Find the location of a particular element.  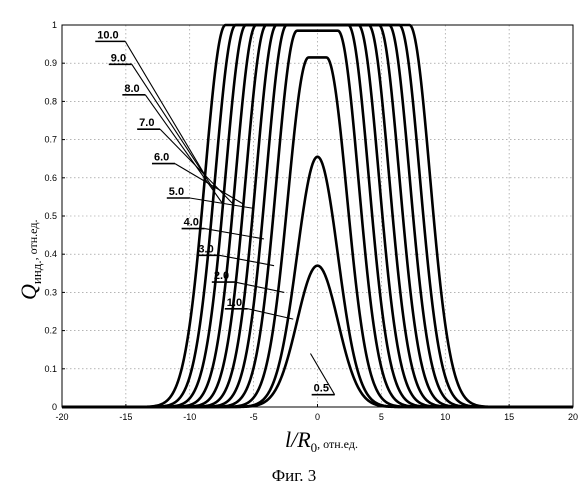

series-label: 10.0 is located at coordinates (107, 35).